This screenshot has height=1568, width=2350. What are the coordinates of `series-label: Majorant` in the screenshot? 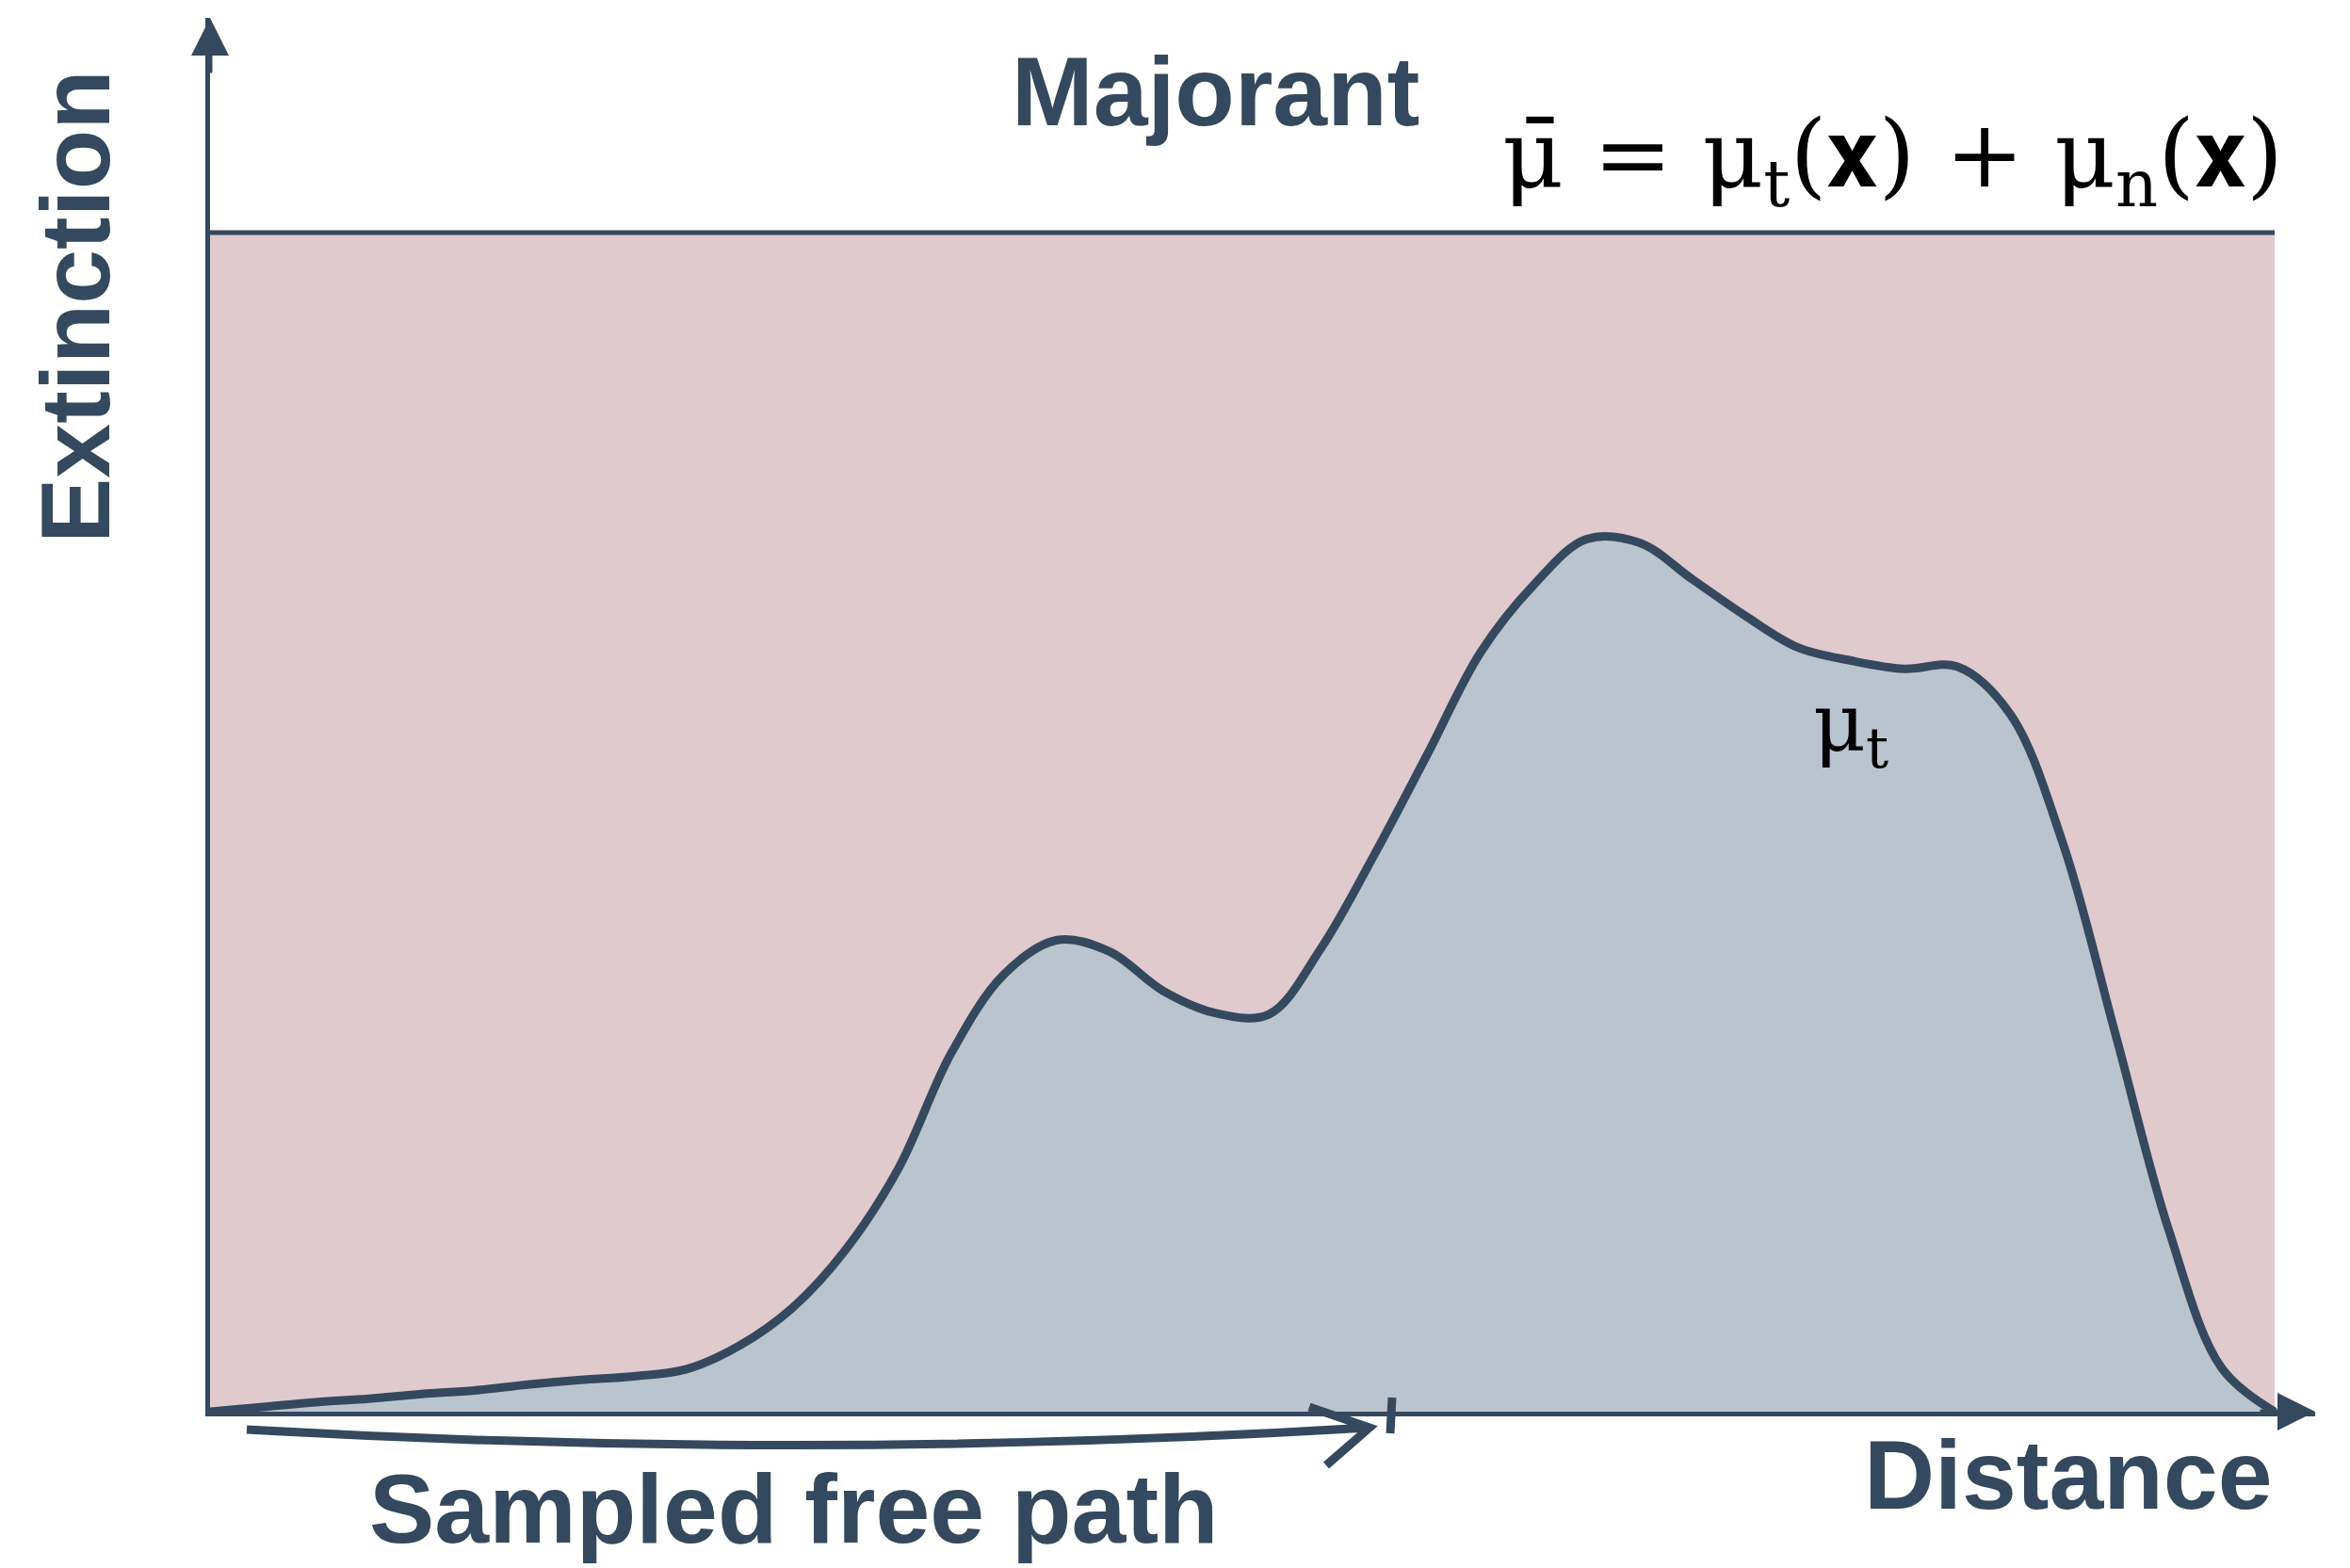 It's located at (1216, 91).